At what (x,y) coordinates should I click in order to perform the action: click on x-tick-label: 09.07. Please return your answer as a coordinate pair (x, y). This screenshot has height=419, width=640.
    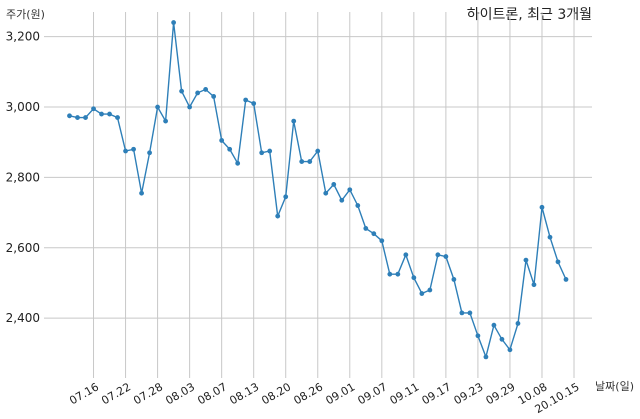
    Looking at the image, I should click on (373, 393).